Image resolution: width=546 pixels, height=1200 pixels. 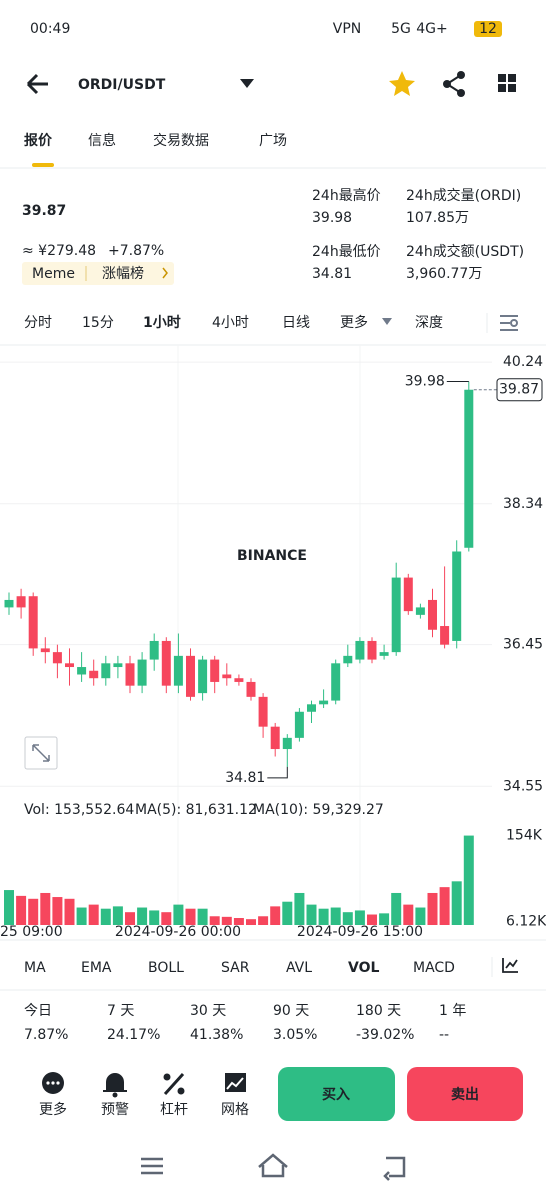 I want to click on status-icon: 4G+, so click(x=432, y=29).